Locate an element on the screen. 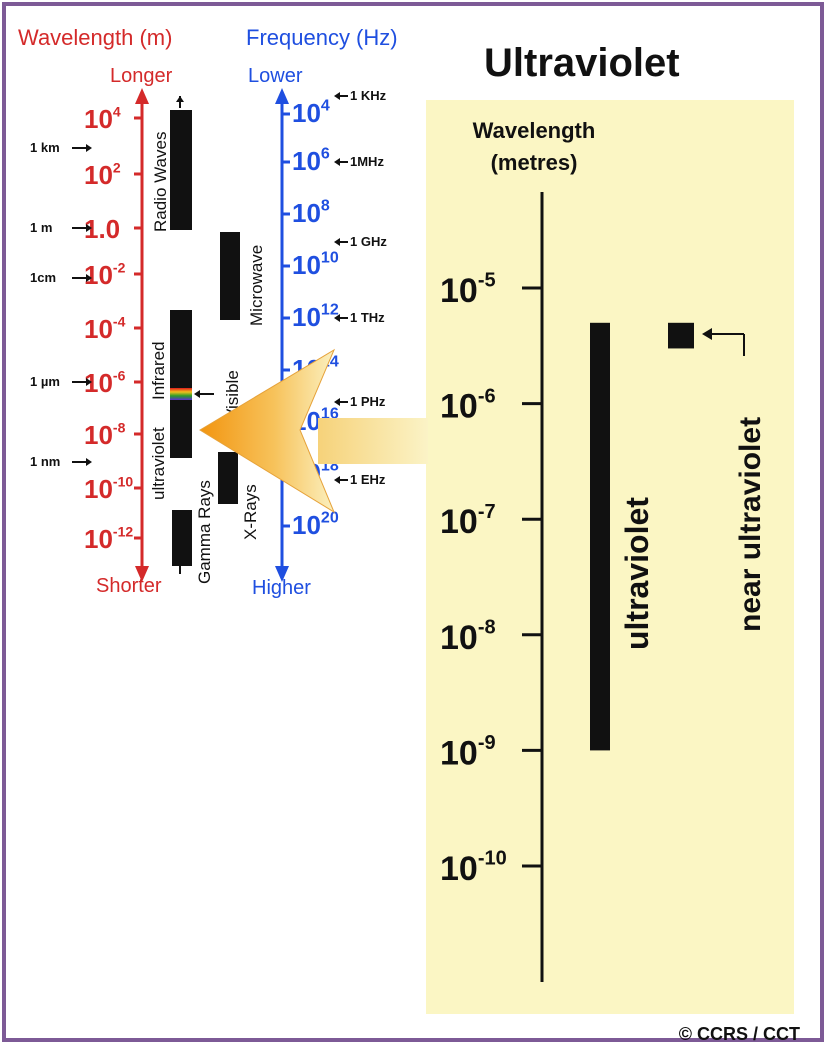  wavelength-tick-label-exp: 4 is located at coordinates (117, 111).